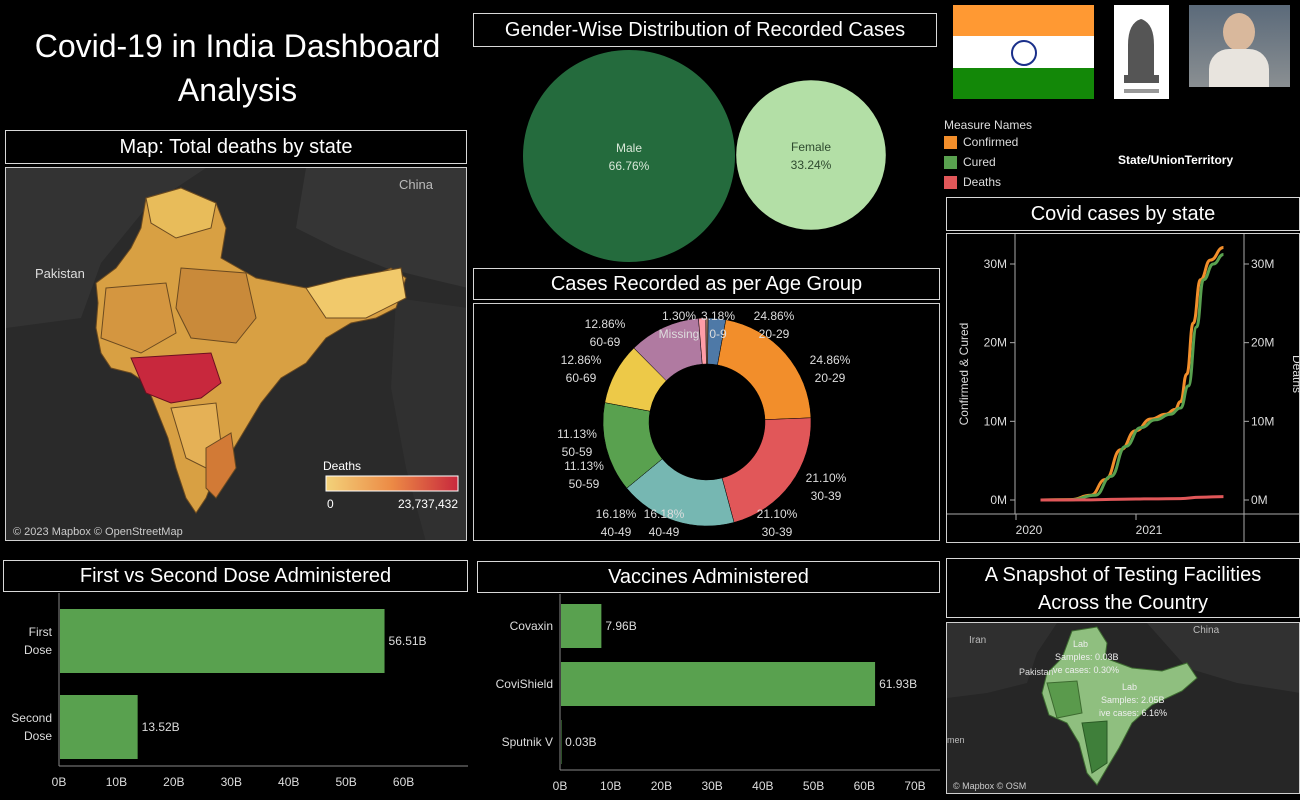  Describe the element at coordinates (98, 532) in the screenshot. I see `map-attribution: © 2023 Mapbox © OpenStreetMap` at that location.